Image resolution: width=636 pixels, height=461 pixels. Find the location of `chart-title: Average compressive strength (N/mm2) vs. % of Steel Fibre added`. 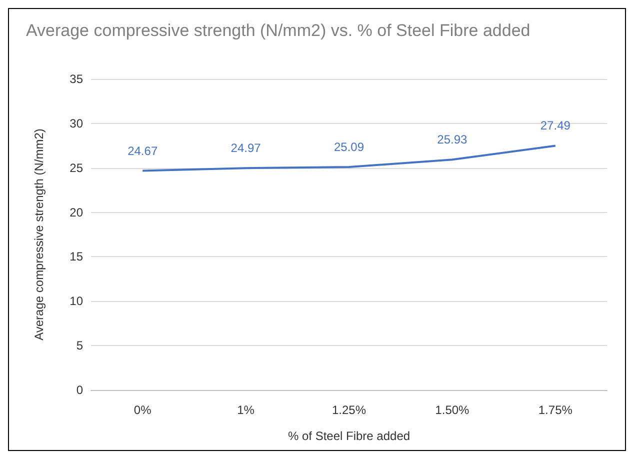

chart-title: Average compressive strength (N/mm2) vs. % of Steel Fibre added is located at coordinates (278, 30).